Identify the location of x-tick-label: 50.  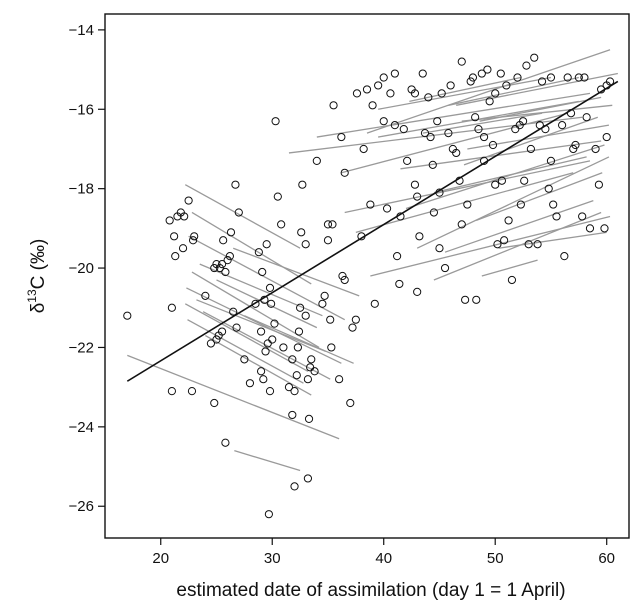
(495, 558).